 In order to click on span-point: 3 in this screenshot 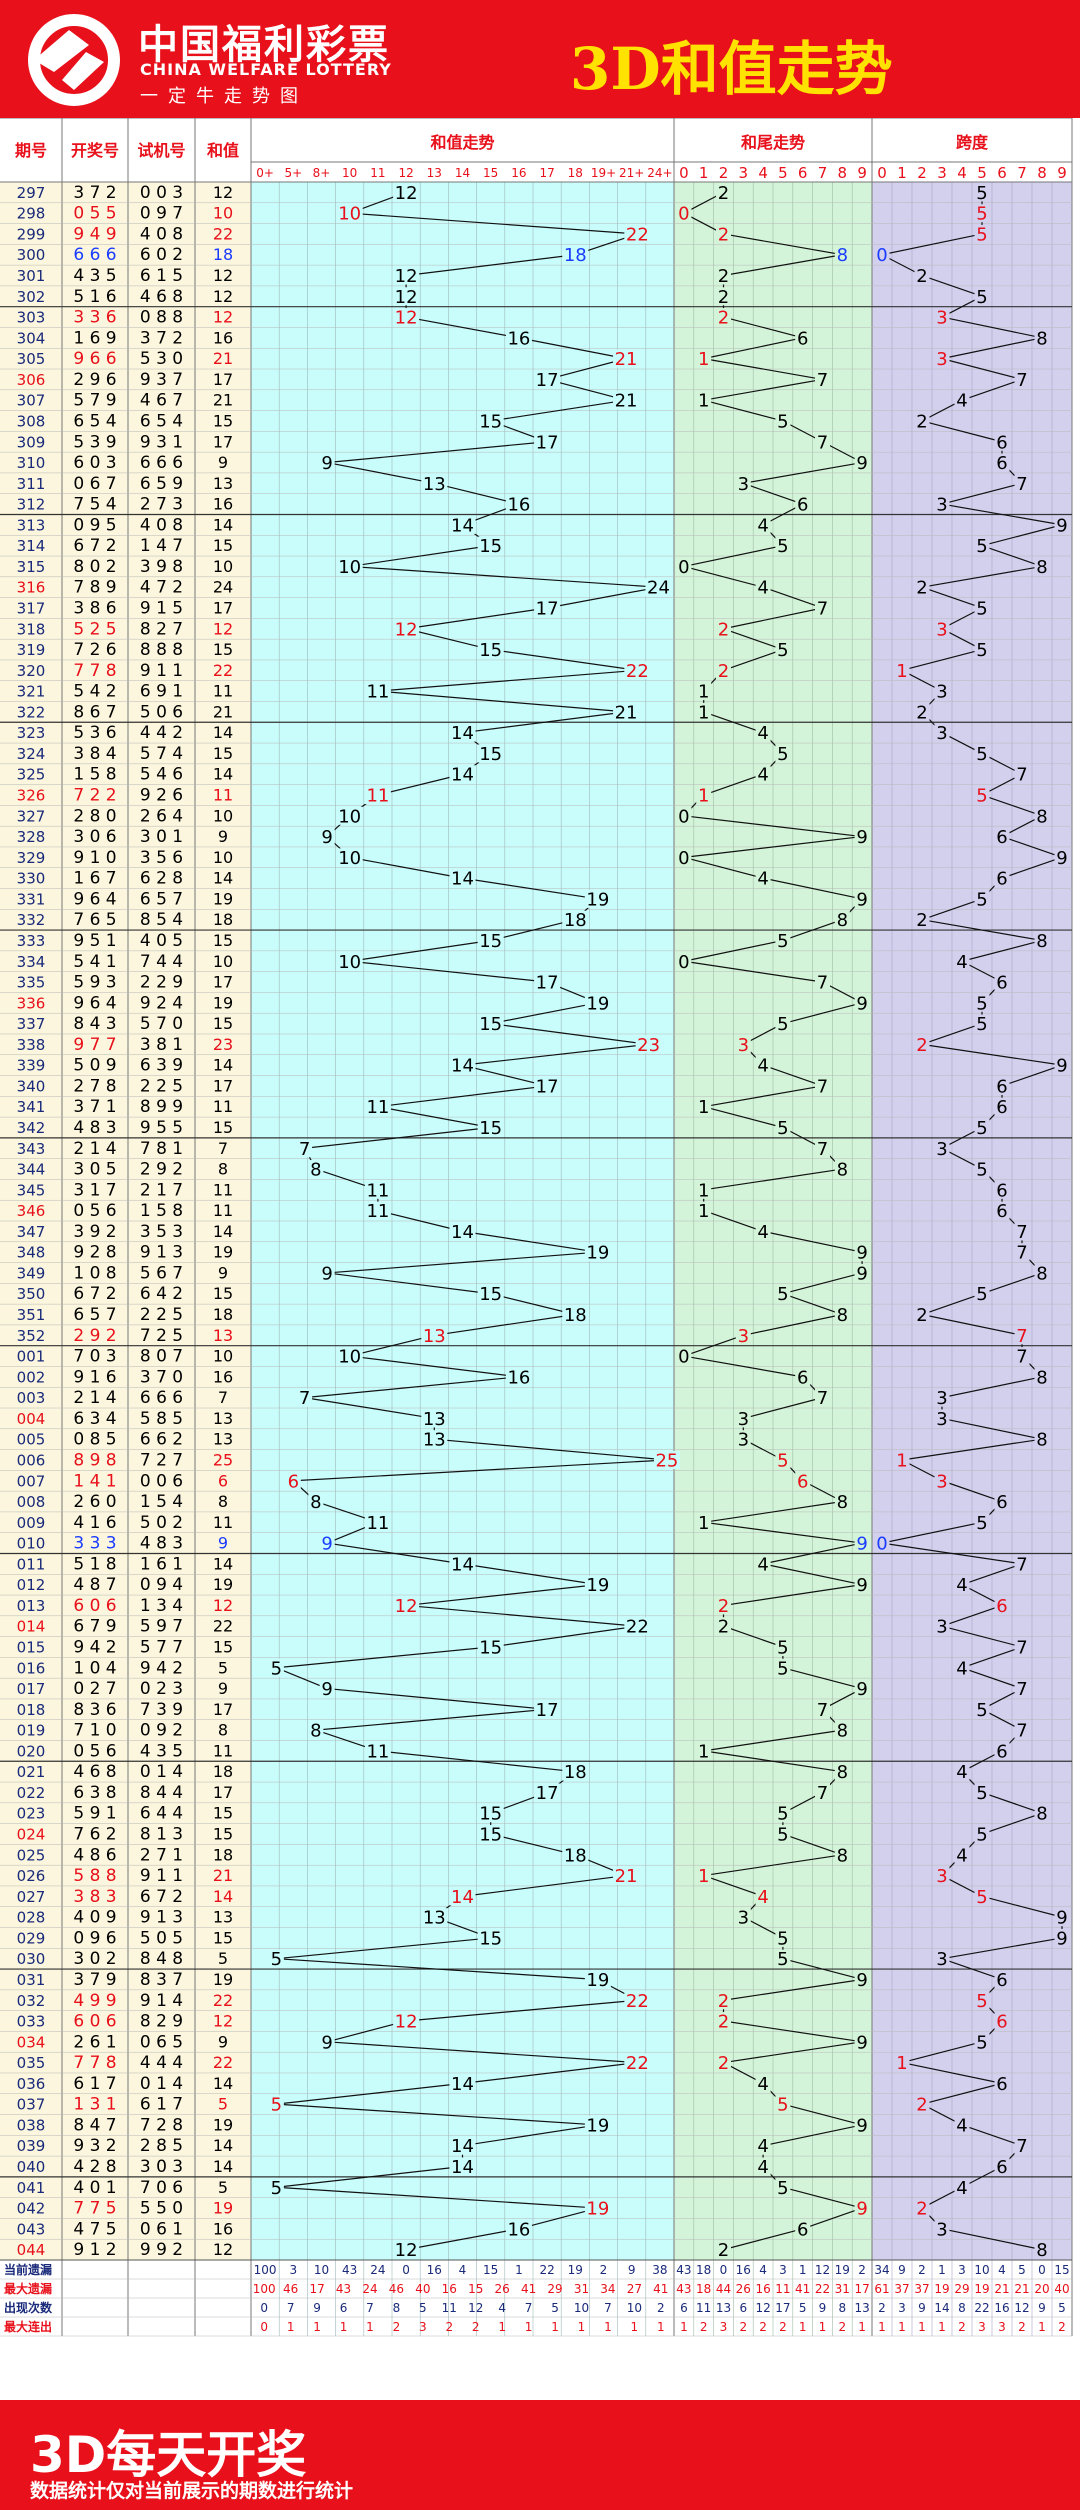, I will do `click(941, 359)`.